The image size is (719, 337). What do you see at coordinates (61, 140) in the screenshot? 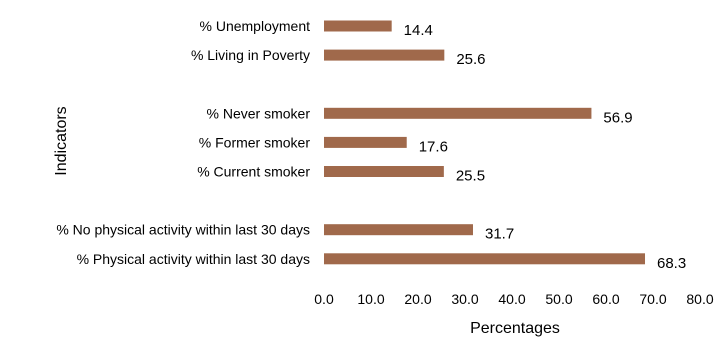
I see `y-axis-title: Indicators` at bounding box center [61, 140].